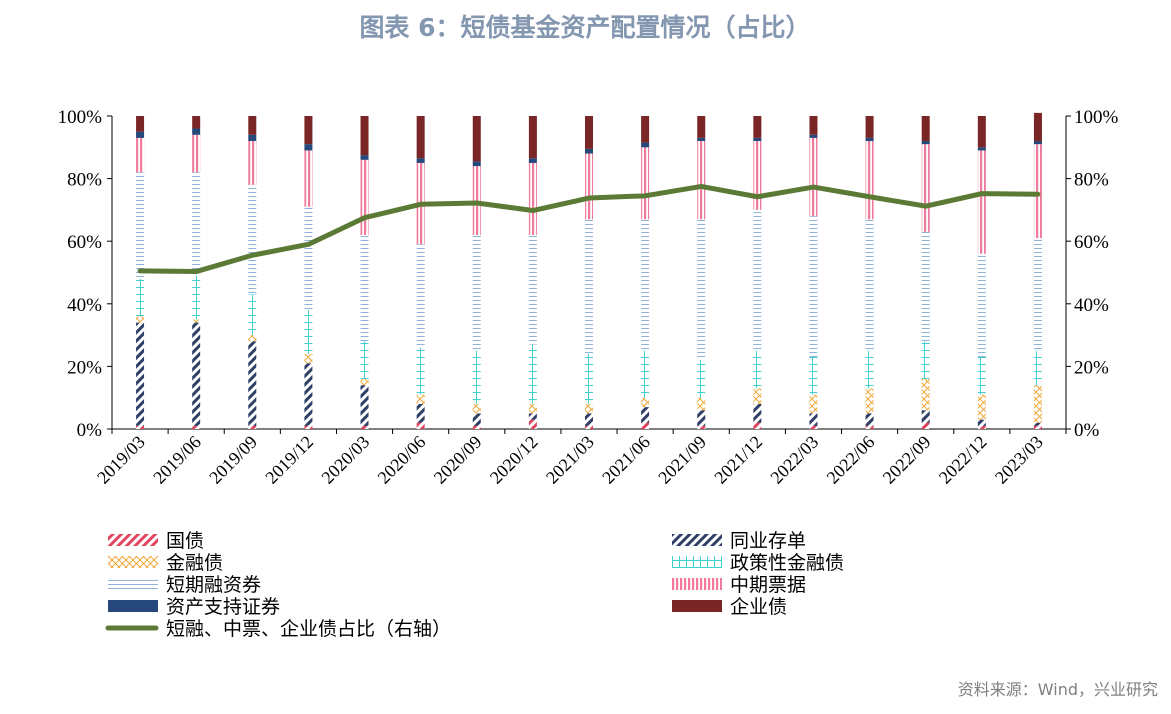  Describe the element at coordinates (177, 460) in the screenshot. I see `x-tick-label: 2019/06` at that location.